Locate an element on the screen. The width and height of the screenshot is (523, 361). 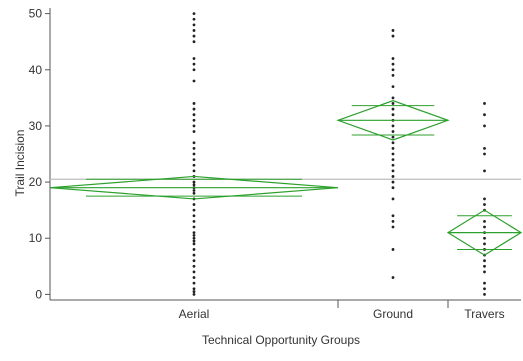
y-tick-label: 20 is located at coordinates (36, 182).